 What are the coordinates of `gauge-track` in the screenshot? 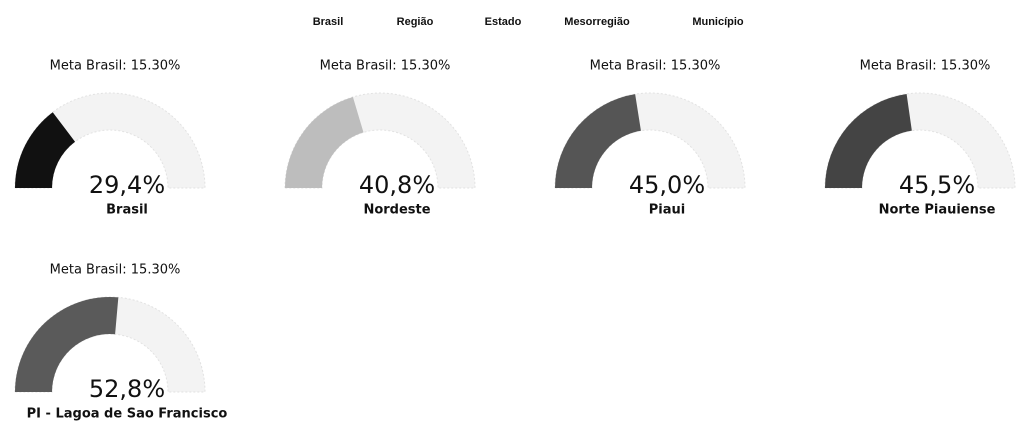 It's located at (110, 140).